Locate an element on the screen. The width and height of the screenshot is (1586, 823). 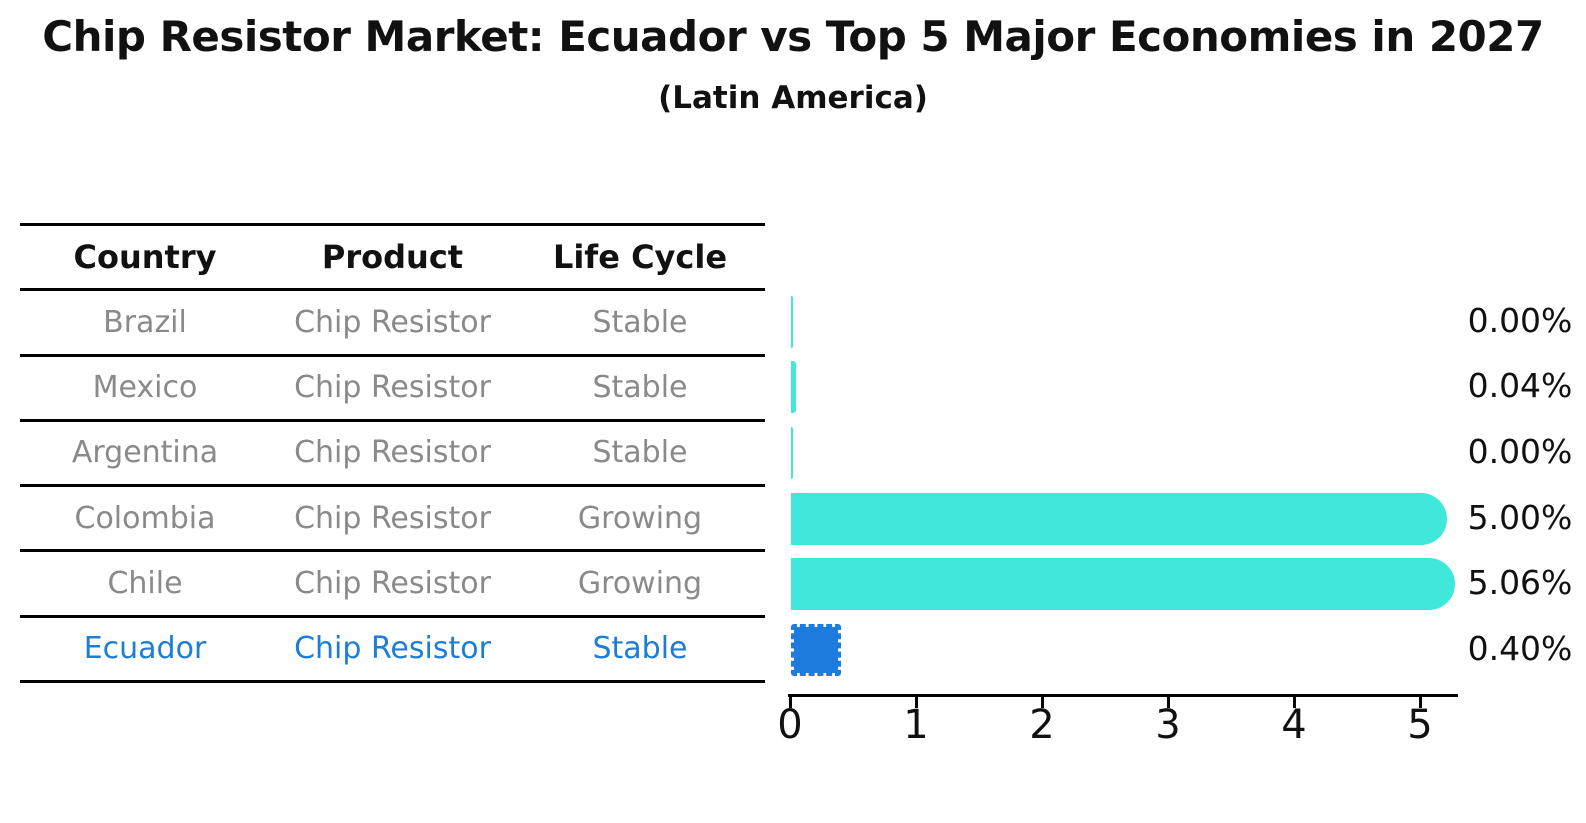
x-tick-label: 1 is located at coordinates (916, 725).